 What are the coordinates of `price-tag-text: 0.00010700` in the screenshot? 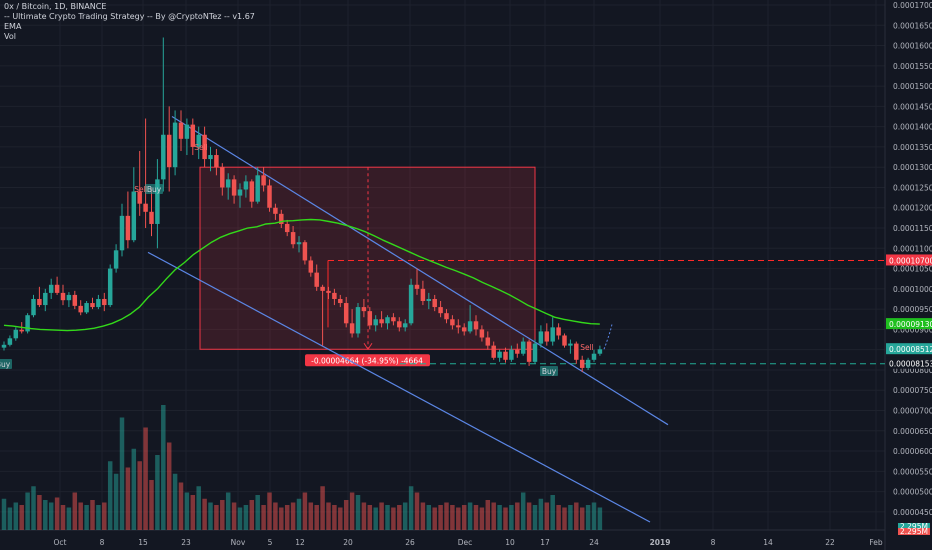 It's located at (910, 260).